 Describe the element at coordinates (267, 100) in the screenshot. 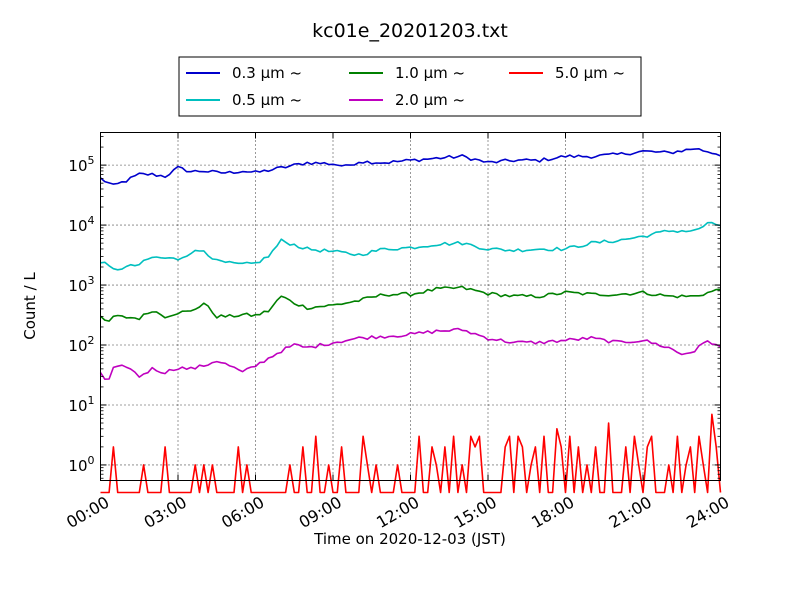

I see `legend-label: 0.5 μm ~` at that location.